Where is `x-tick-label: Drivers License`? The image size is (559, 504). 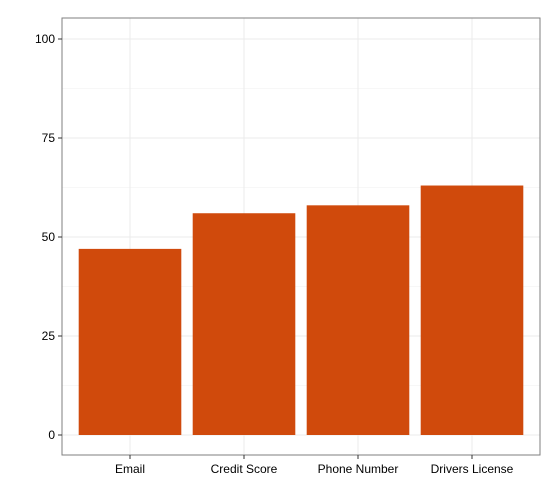
x-tick-label: Drivers License is located at coordinates (472, 469).